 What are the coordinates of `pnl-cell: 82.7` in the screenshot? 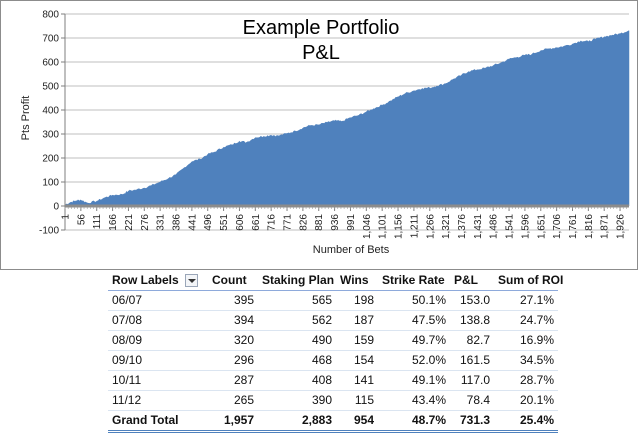 It's located at (472, 340).